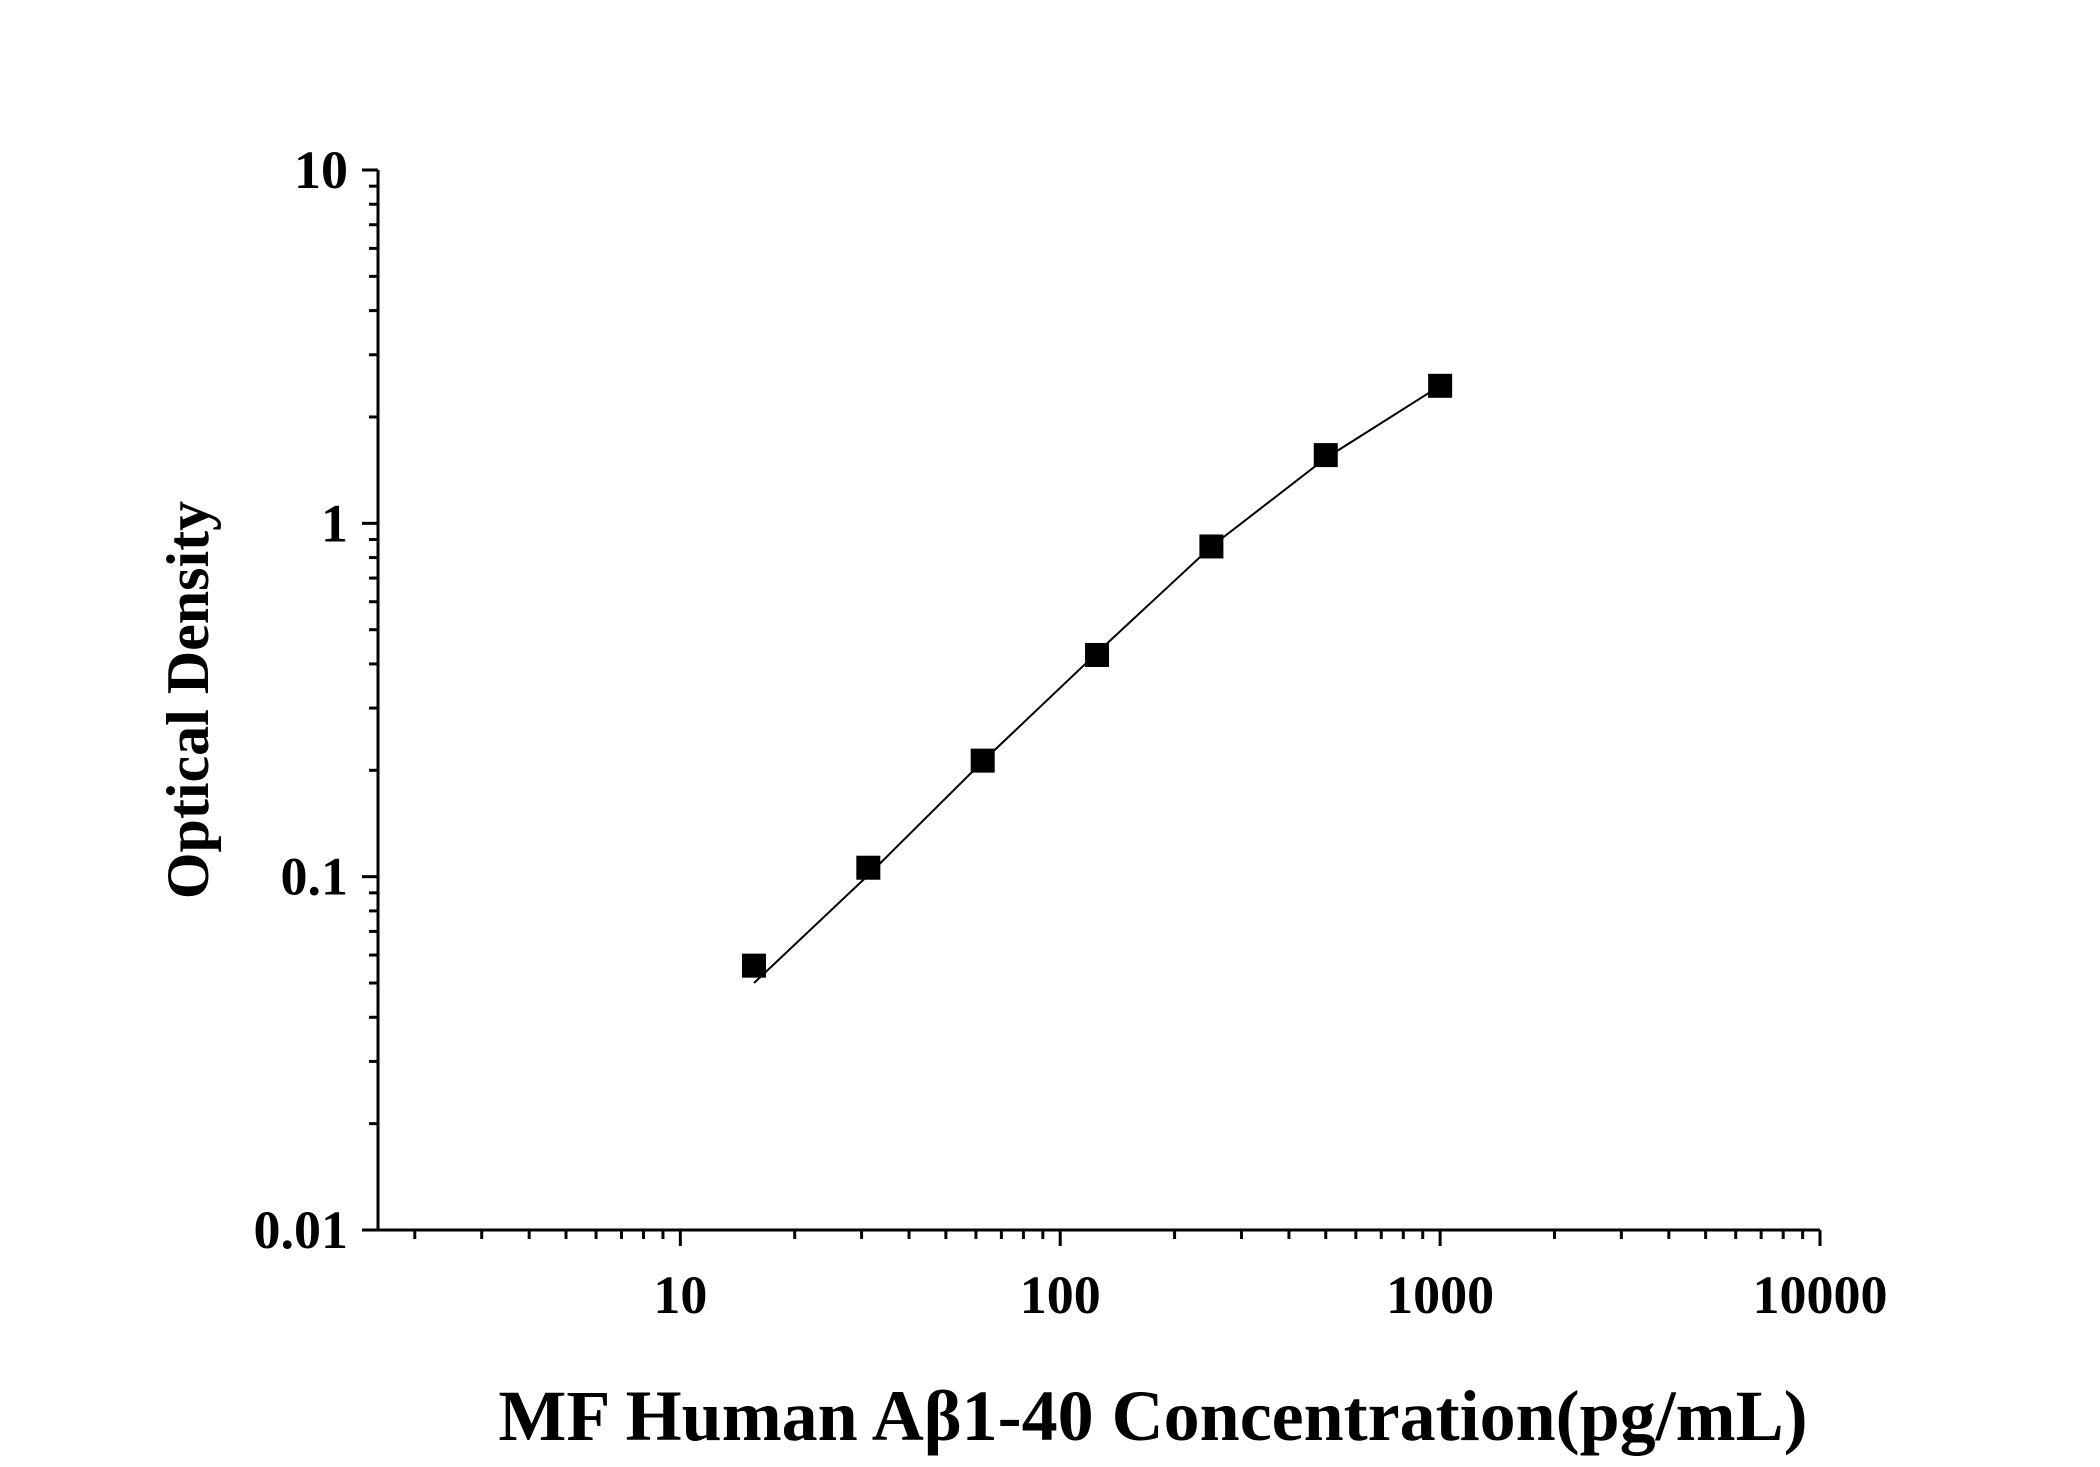 Image resolution: width=2100 pixels, height=1467 pixels. Describe the element at coordinates (1060, 1295) in the screenshot. I see `x-tick-label: 100` at that location.